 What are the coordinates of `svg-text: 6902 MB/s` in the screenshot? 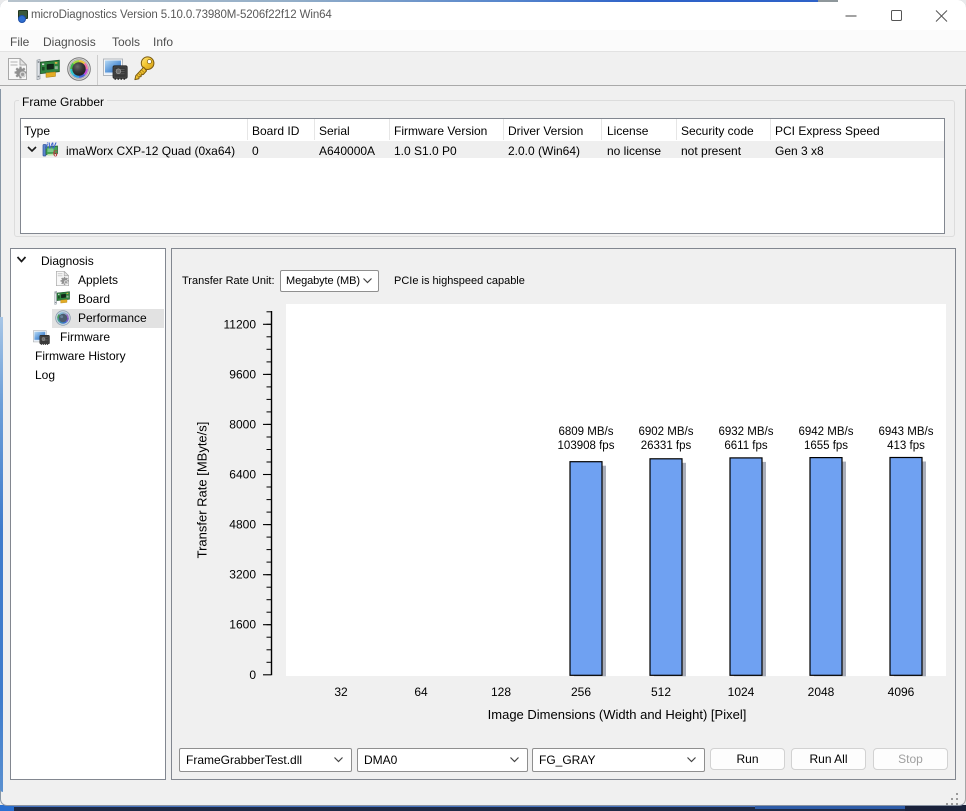 It's located at (666, 432).